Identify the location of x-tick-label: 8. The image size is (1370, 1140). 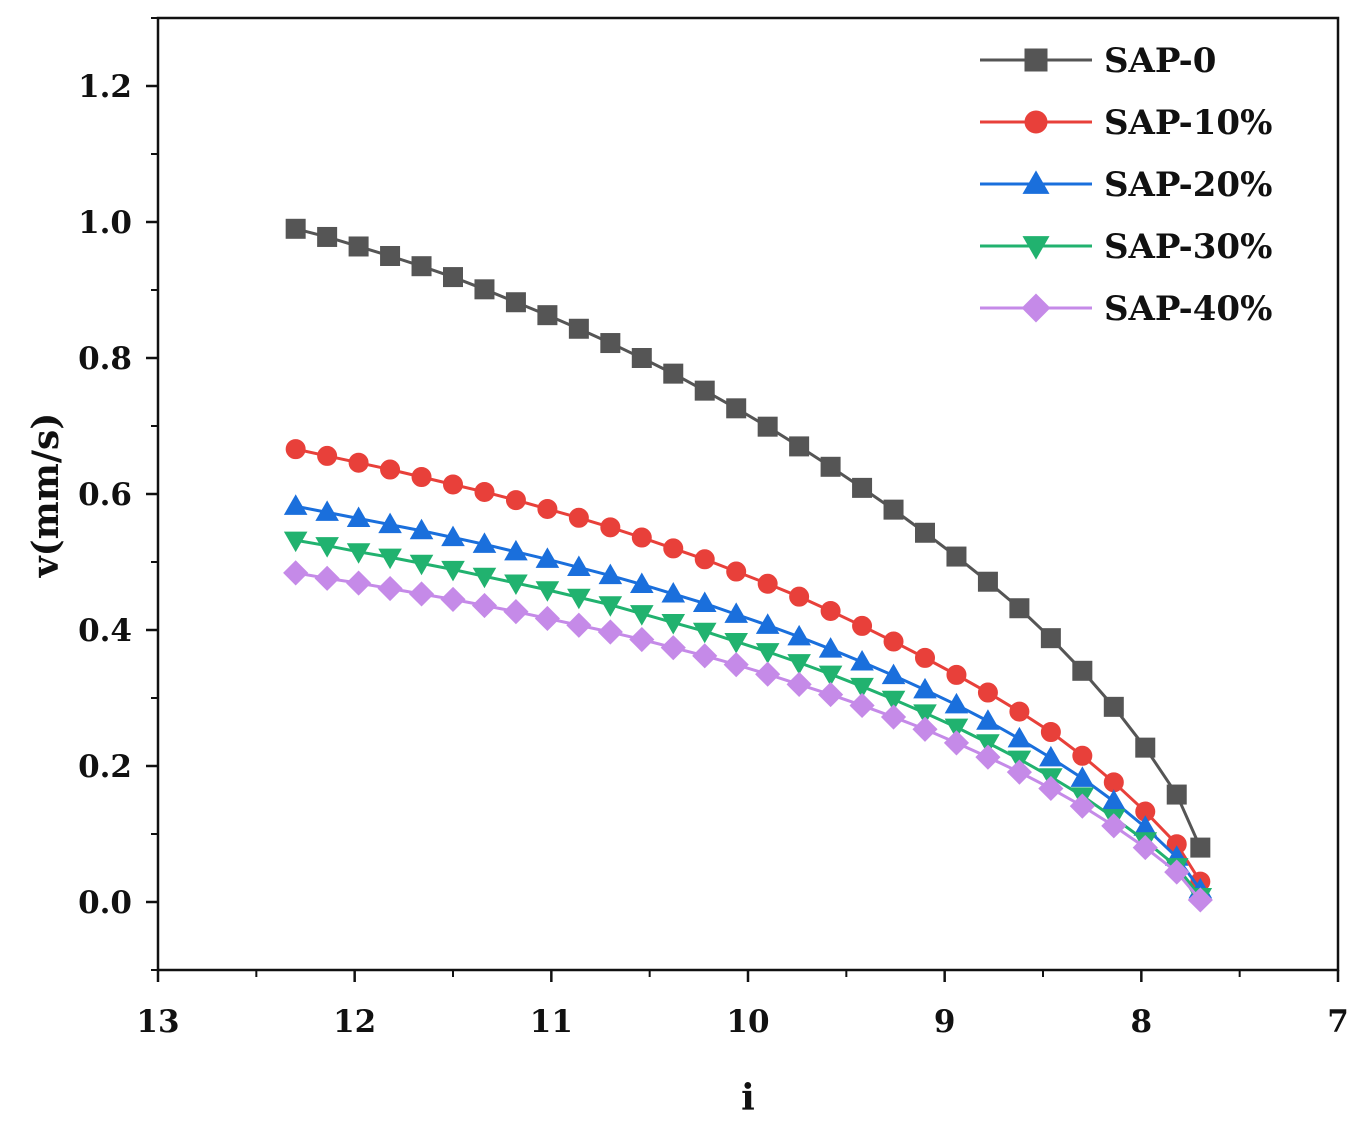
(1142, 1022).